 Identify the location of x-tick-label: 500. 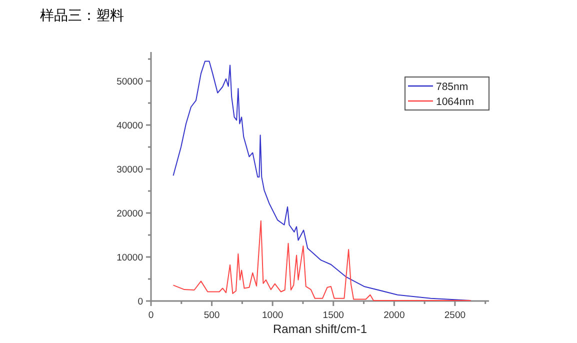
(212, 315).